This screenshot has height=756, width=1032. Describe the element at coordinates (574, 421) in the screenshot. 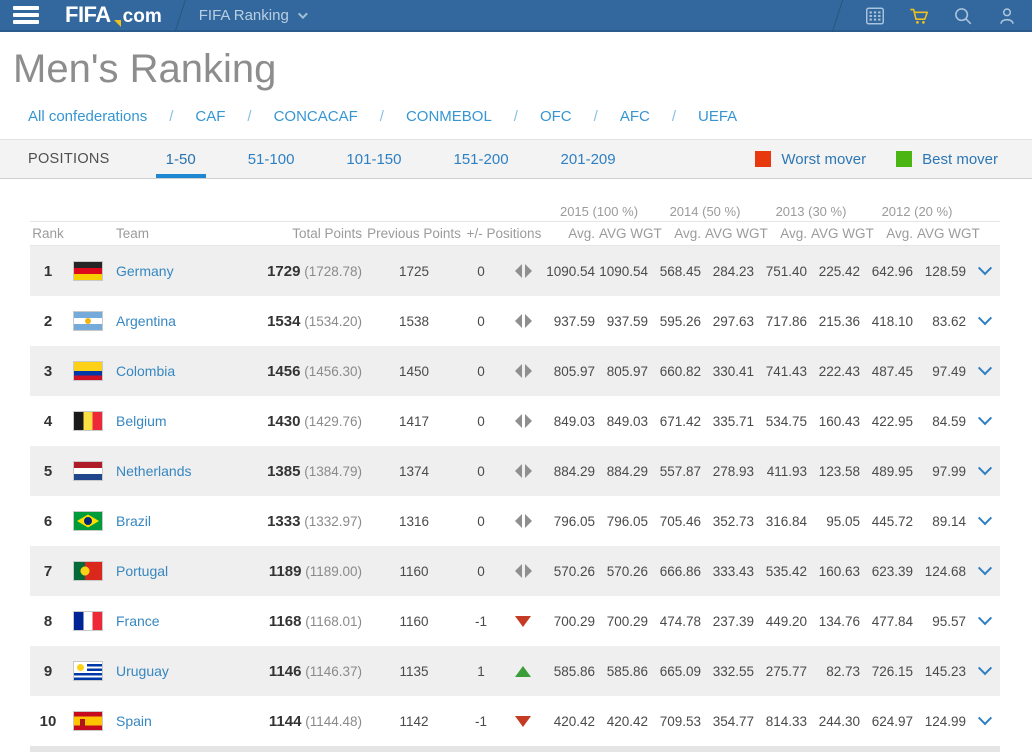

I see `avg-cell: 849.03` at that location.